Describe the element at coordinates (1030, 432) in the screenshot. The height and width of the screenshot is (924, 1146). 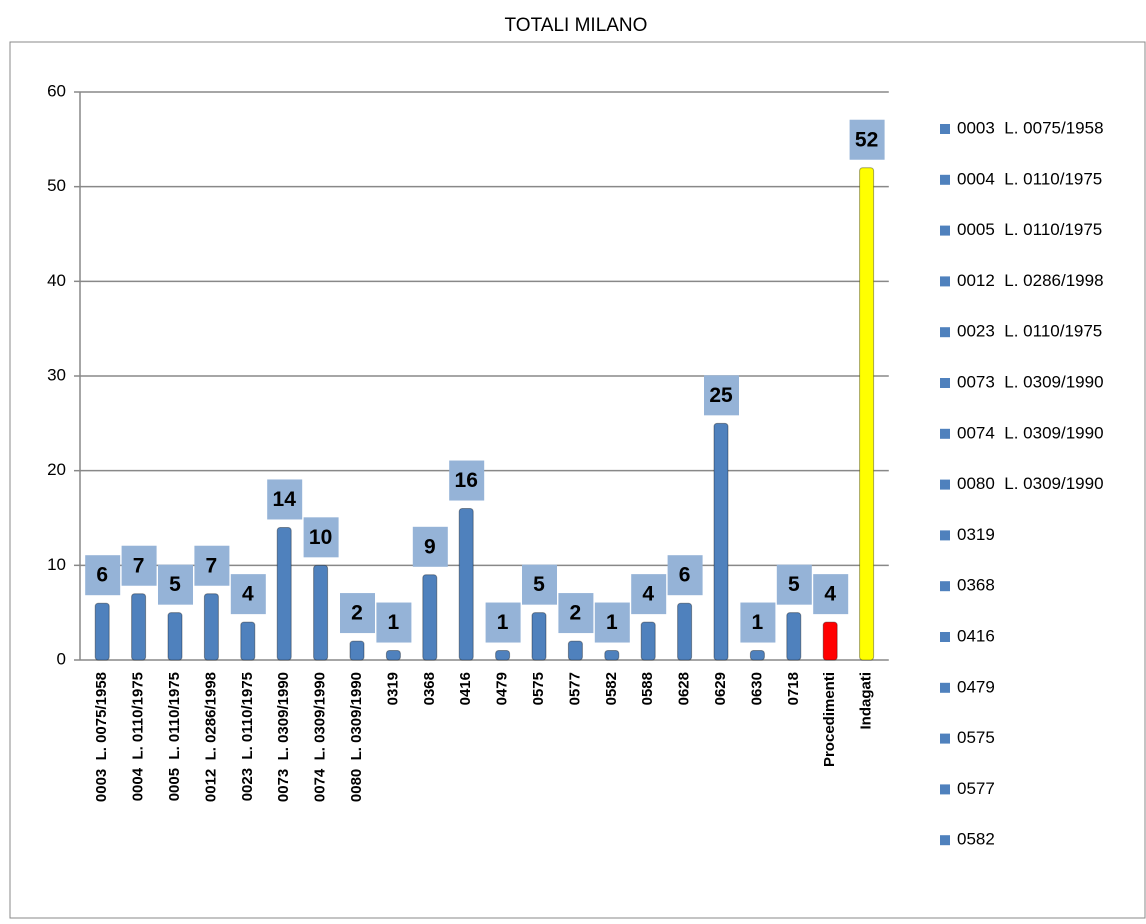
I see `legend-label: 0074 L. 0309/1990` at that location.